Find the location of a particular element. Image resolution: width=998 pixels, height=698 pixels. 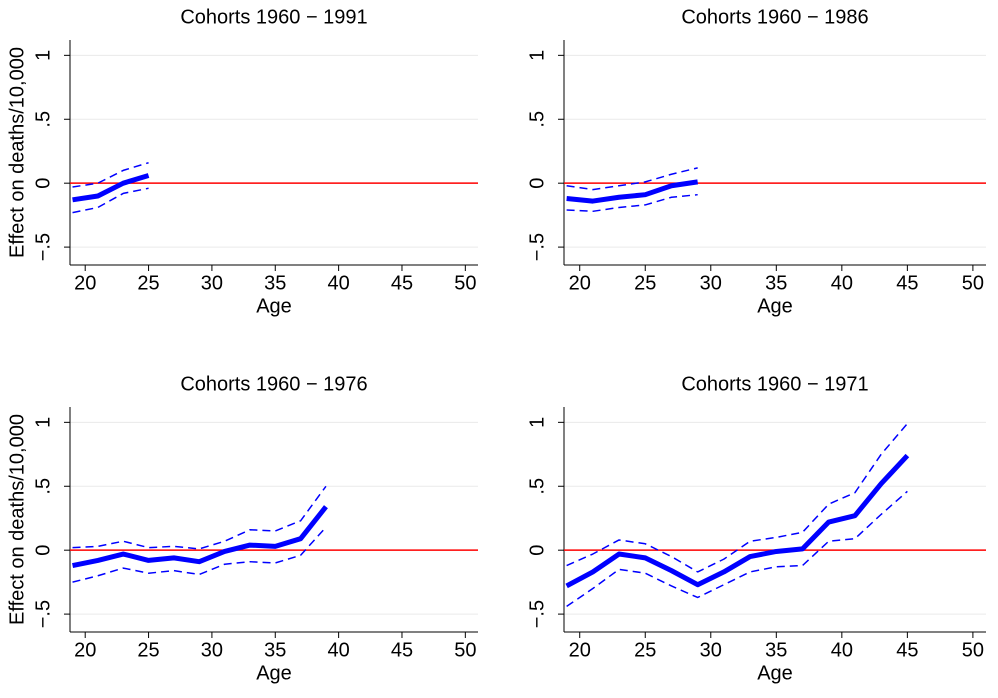

panel-title: Cohorts 1960 − 1976 is located at coordinates (273, 384).